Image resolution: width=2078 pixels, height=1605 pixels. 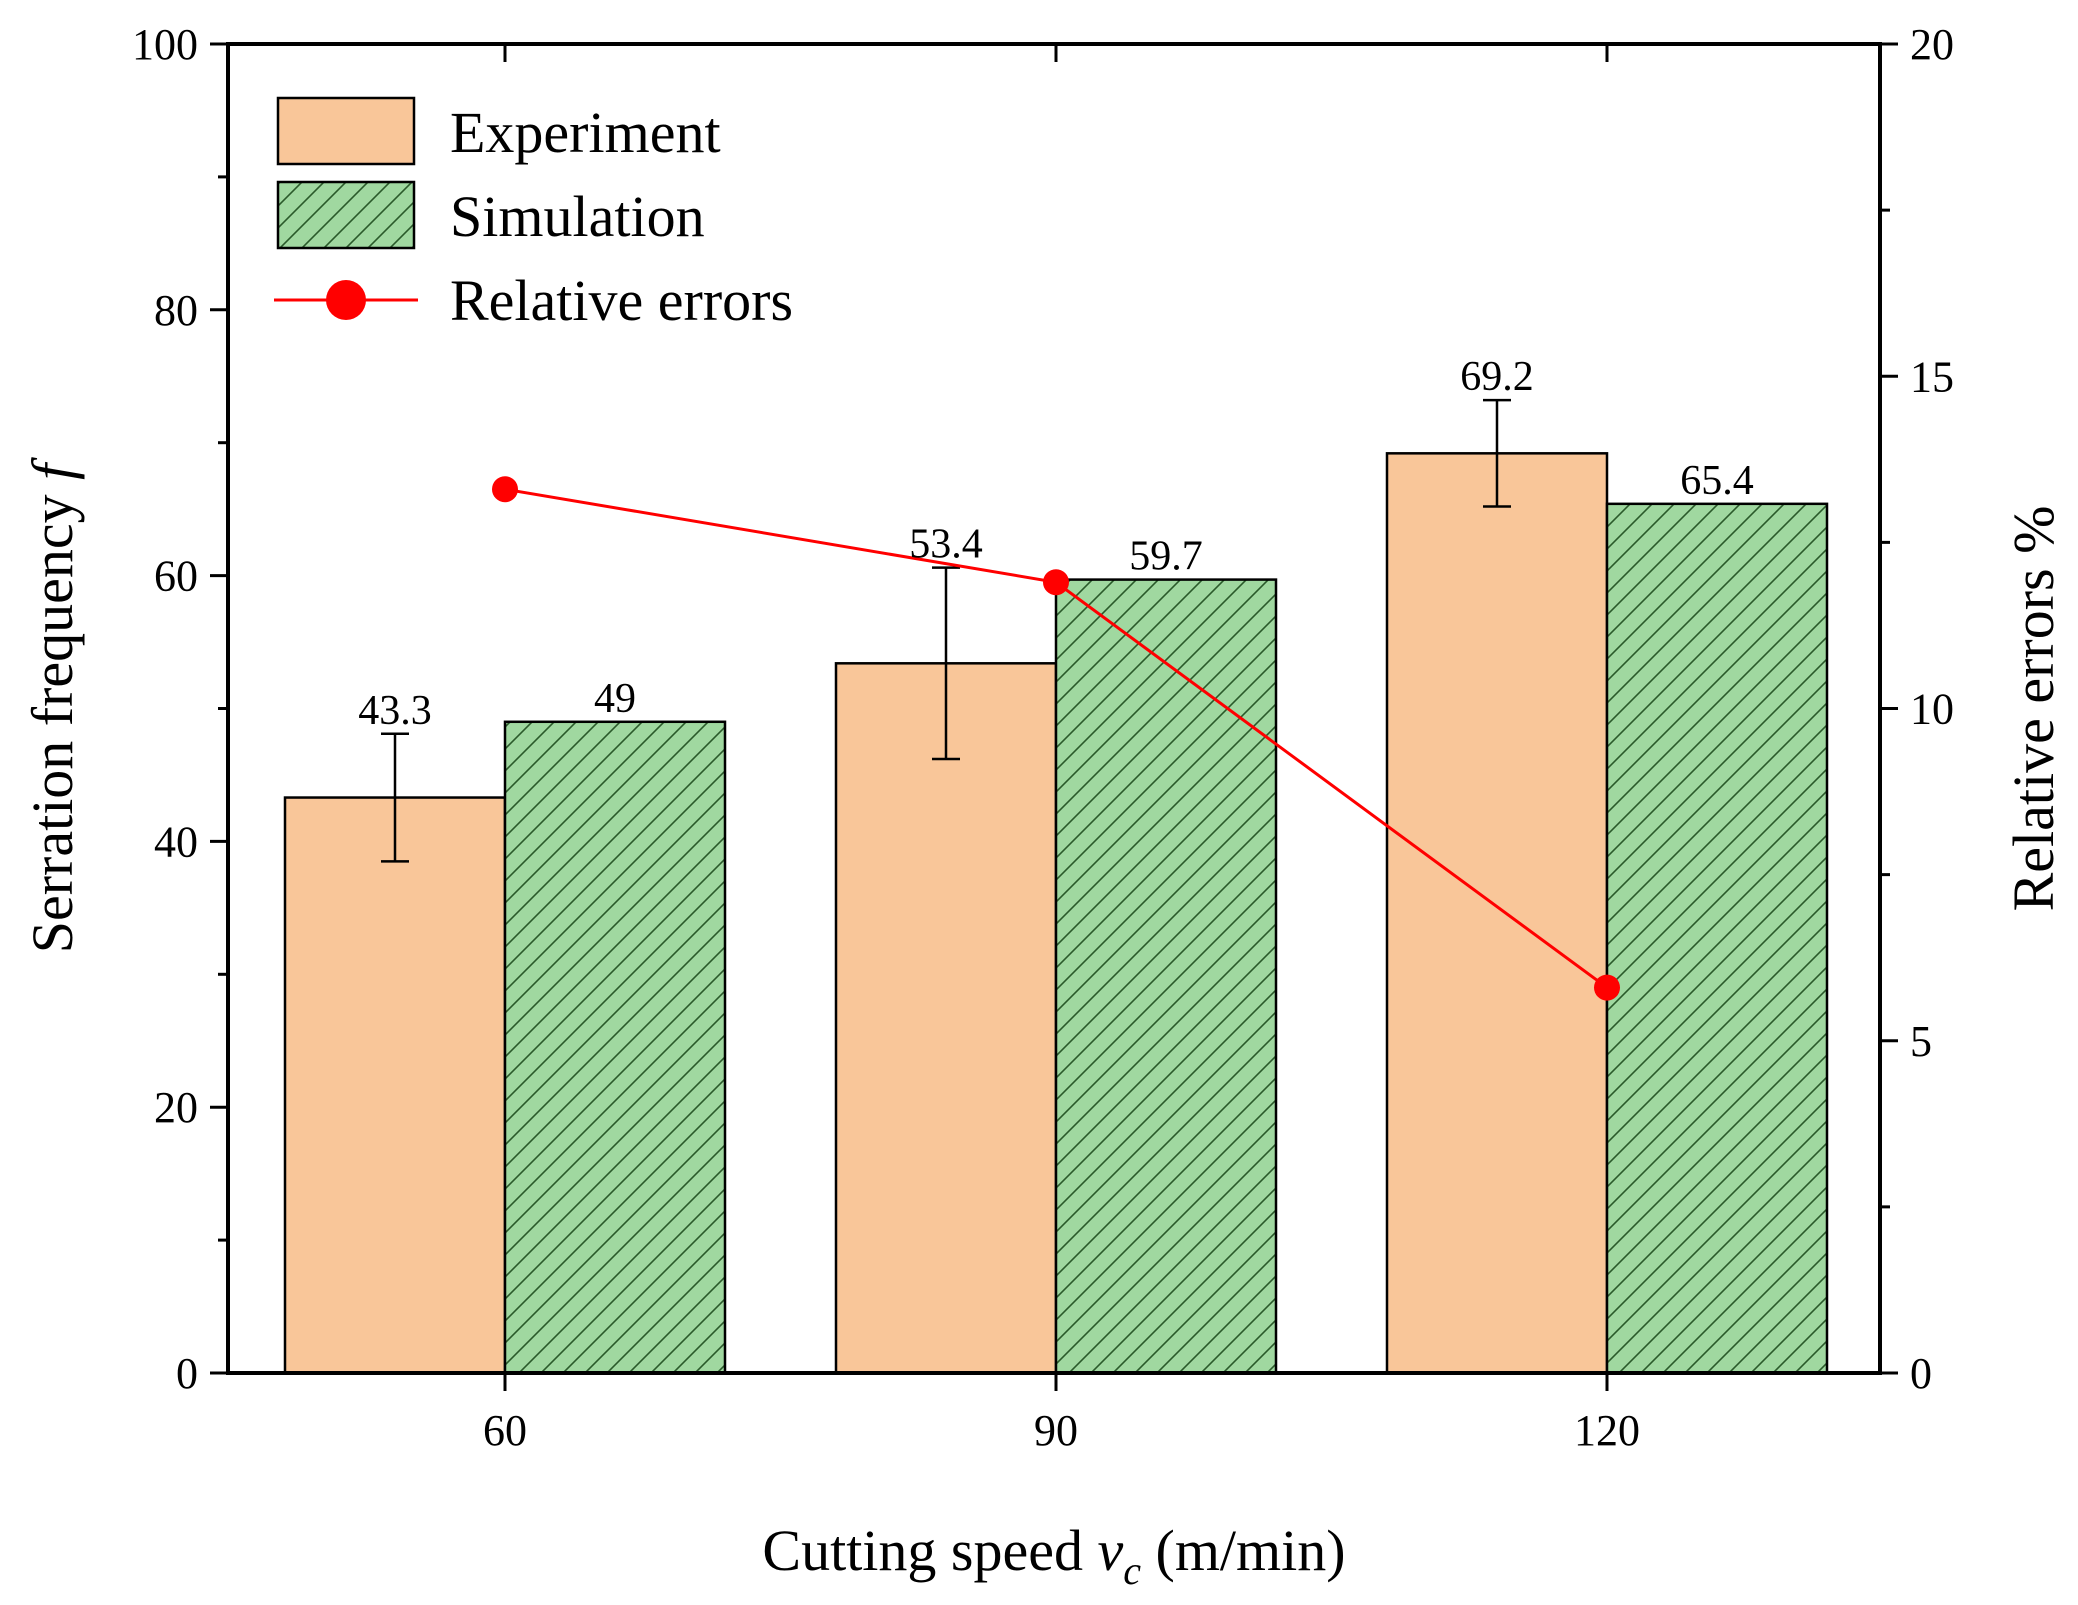 I want to click on left-axis-ticks: 0 20 40 60 80 100, so click(x=180, y=709).